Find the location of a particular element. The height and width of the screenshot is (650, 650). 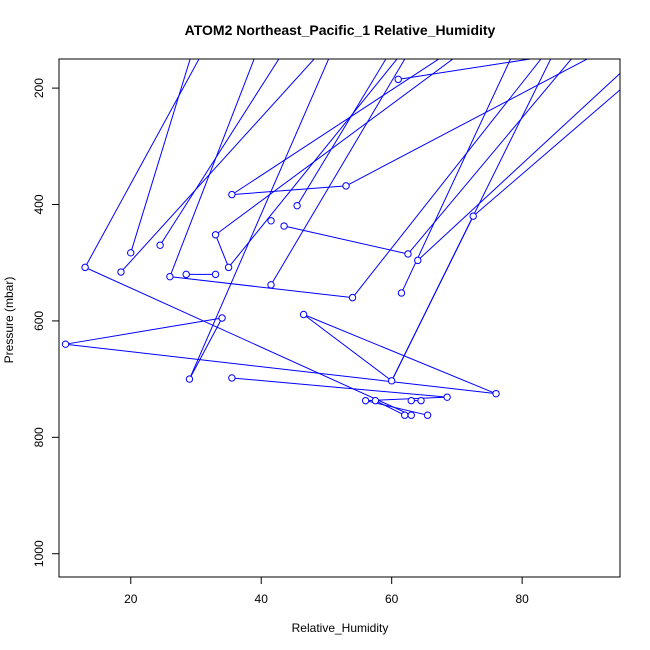

y-tick-label: 1000 is located at coordinates (39, 553).